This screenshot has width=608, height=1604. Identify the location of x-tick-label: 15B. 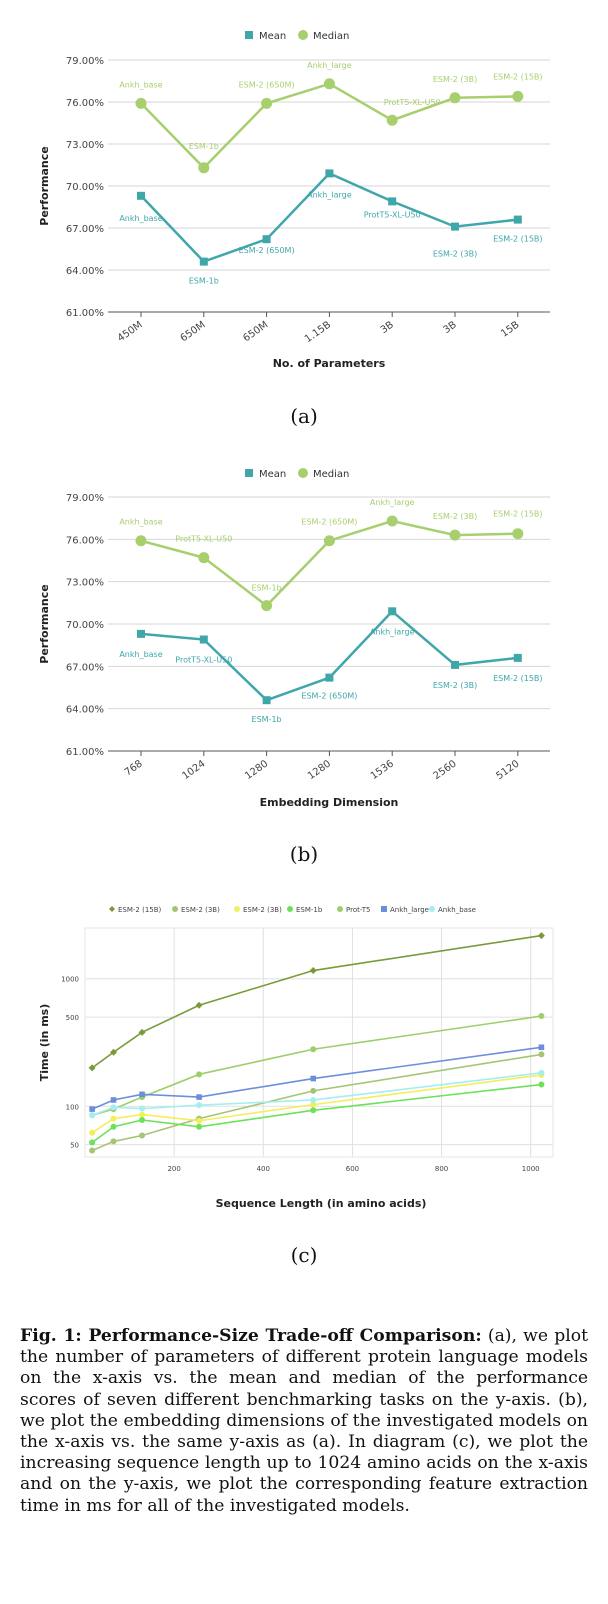
(510, 329).